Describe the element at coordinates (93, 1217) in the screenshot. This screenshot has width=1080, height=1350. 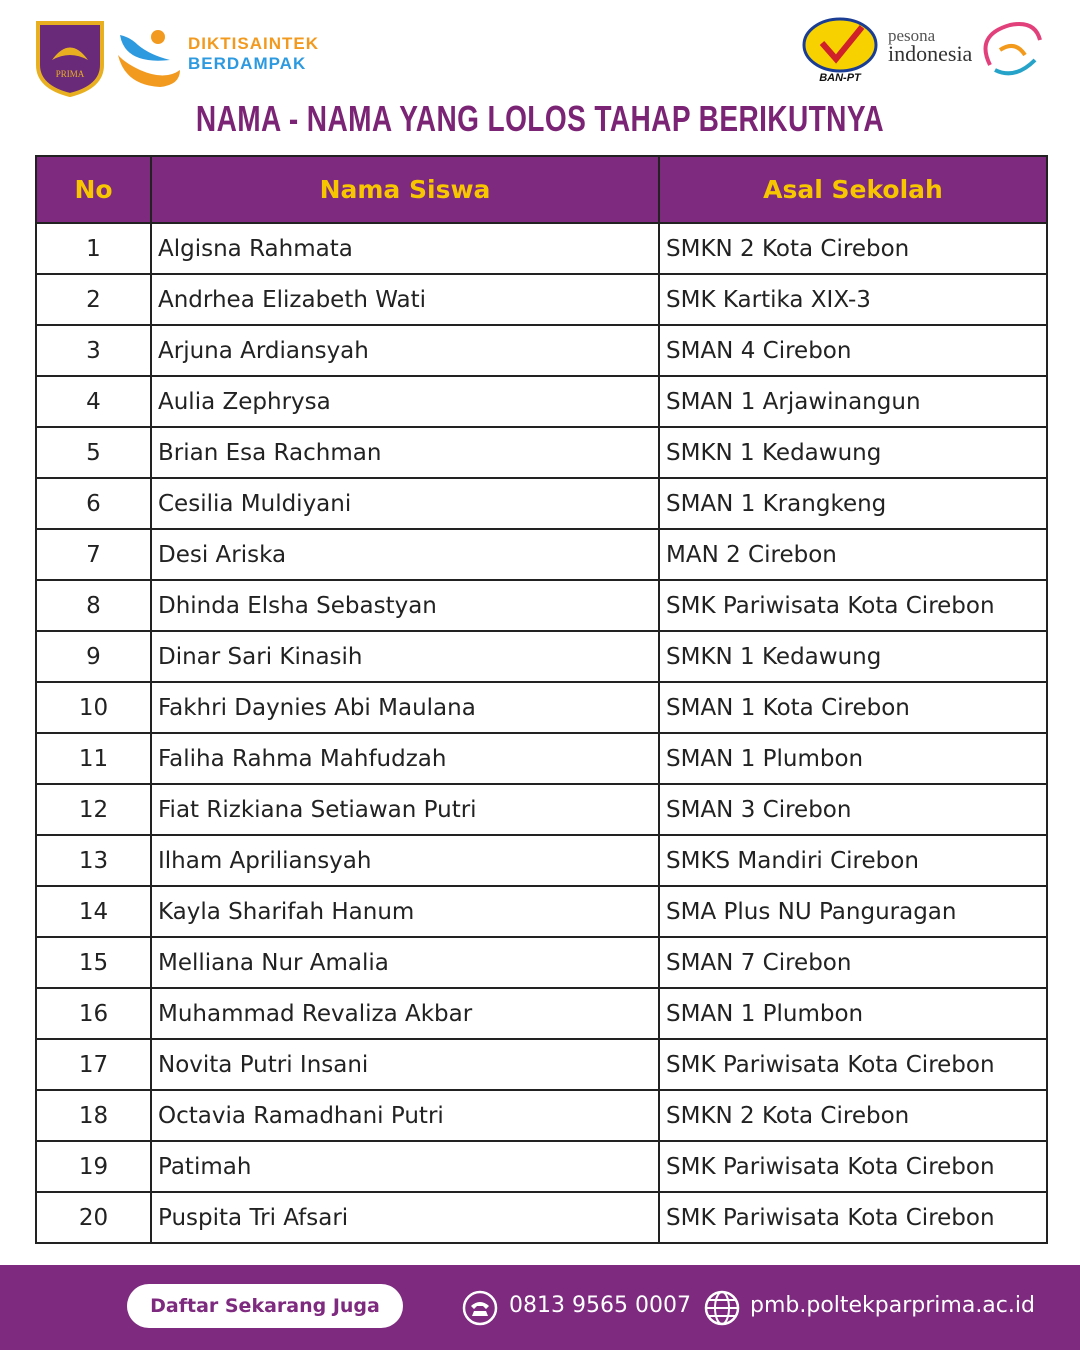
I see `row-number: 20` at that location.